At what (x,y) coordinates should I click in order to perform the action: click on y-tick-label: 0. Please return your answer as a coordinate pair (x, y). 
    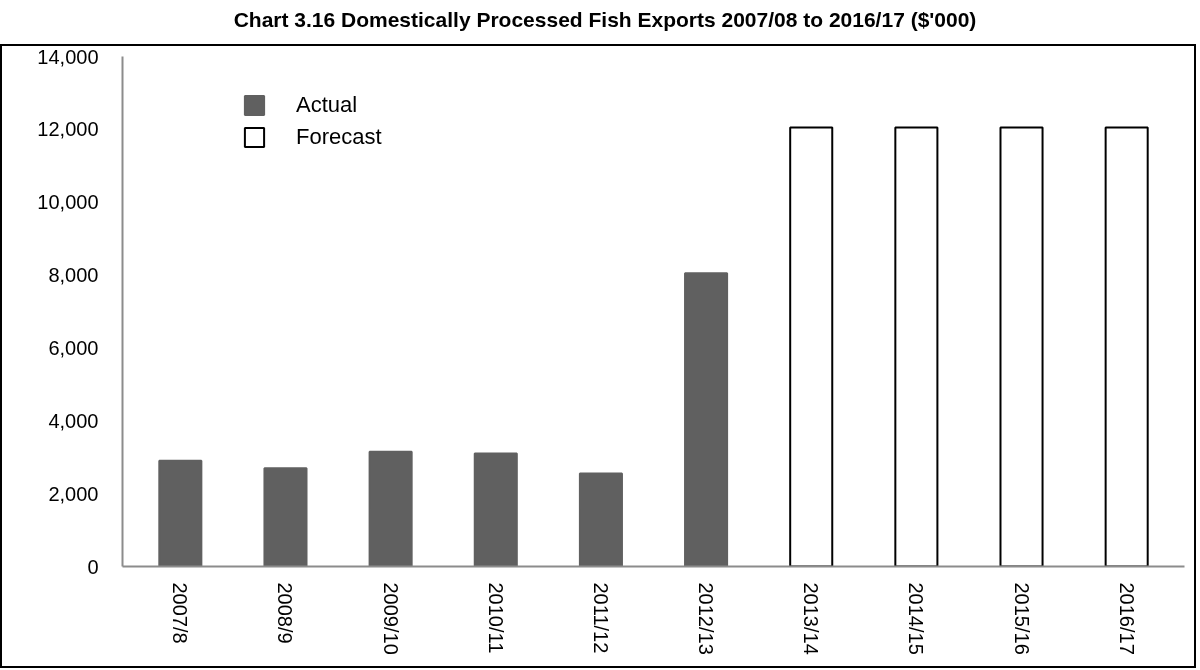
    Looking at the image, I should click on (93, 566).